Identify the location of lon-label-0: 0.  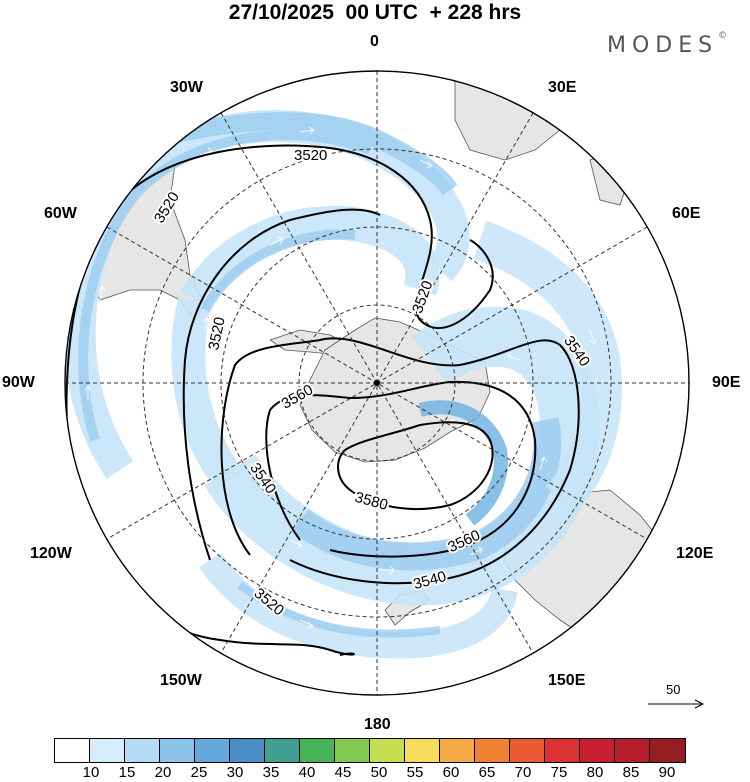
(374, 41).